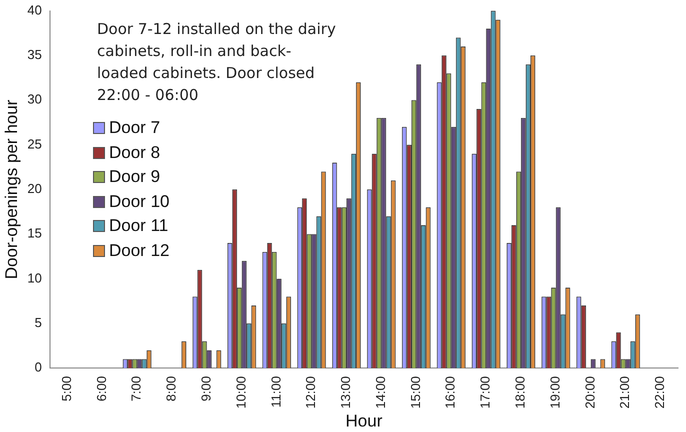 This screenshot has height=432, width=686. What do you see at coordinates (34, 10) in the screenshot?
I see `y-tick-label: 40` at bounding box center [34, 10].